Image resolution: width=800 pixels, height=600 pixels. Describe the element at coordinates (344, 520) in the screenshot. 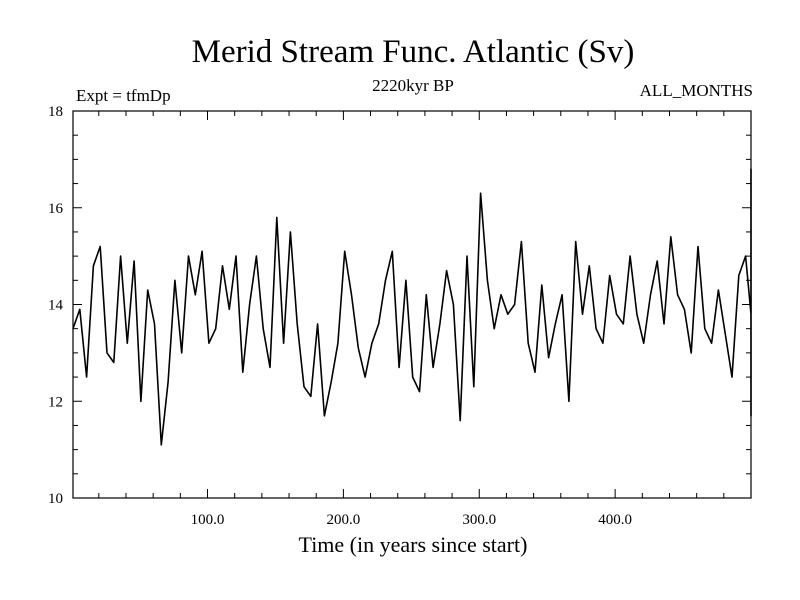

I see `x-tick-label: 200.0` at that location.